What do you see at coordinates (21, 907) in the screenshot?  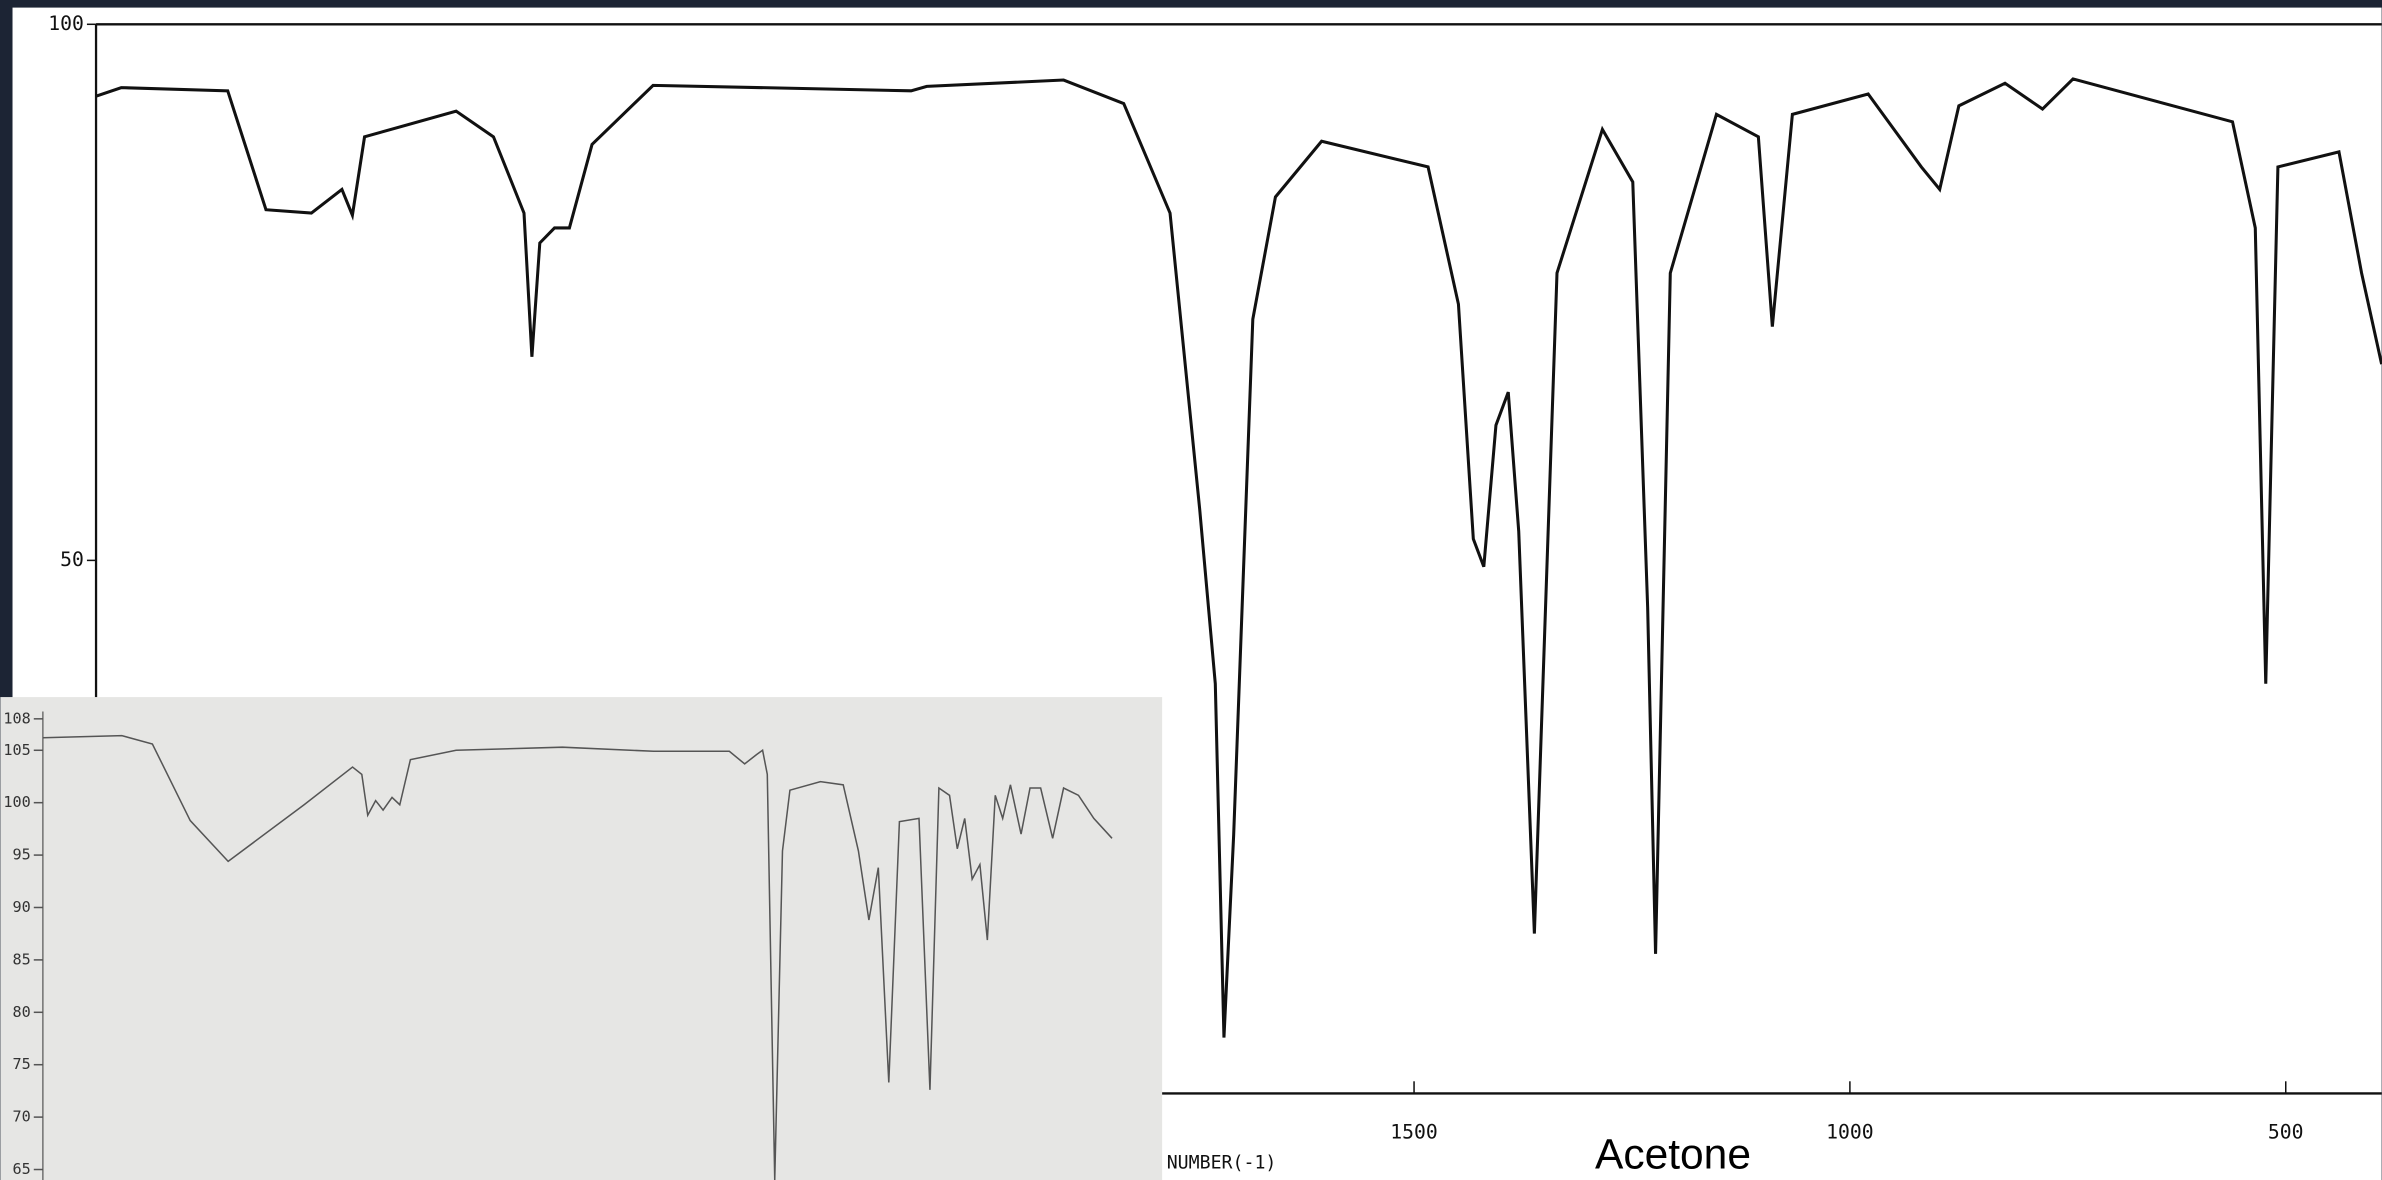 I see `y-tick-label: 90` at bounding box center [21, 907].